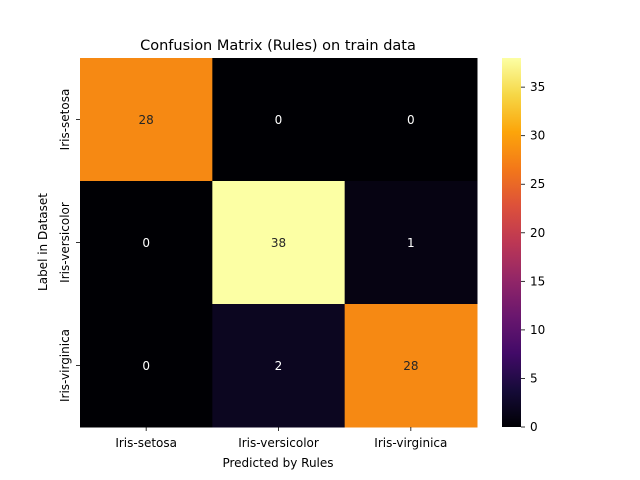 The width and height of the screenshot is (640, 480). Describe the element at coordinates (65, 365) in the screenshot. I see `y-tick-label: Iris-virginica` at that location.